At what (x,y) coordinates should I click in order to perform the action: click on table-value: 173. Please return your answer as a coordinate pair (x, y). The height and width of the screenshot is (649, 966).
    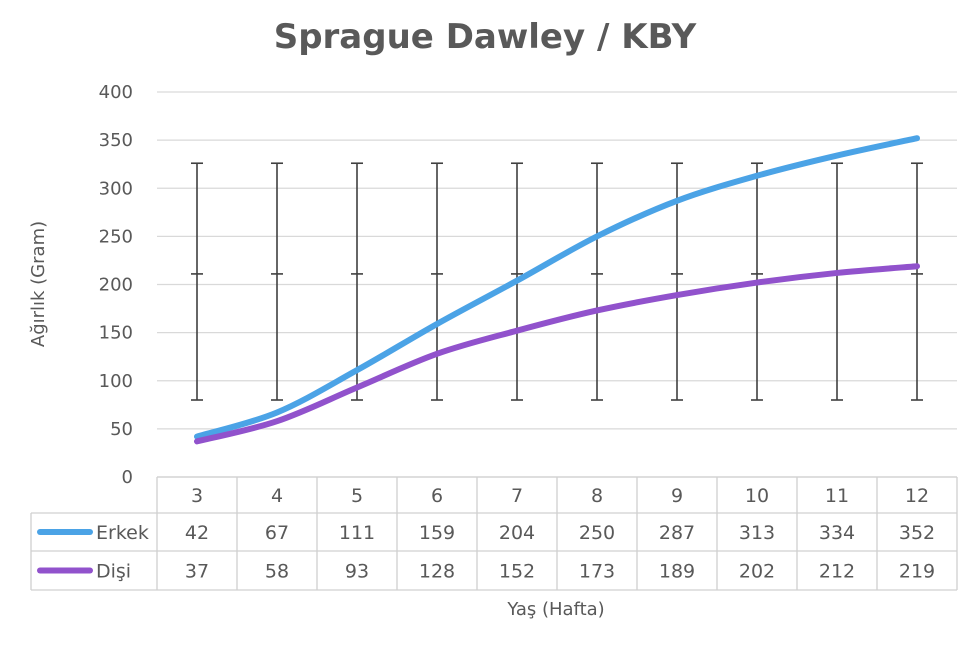
    Looking at the image, I should click on (597, 572).